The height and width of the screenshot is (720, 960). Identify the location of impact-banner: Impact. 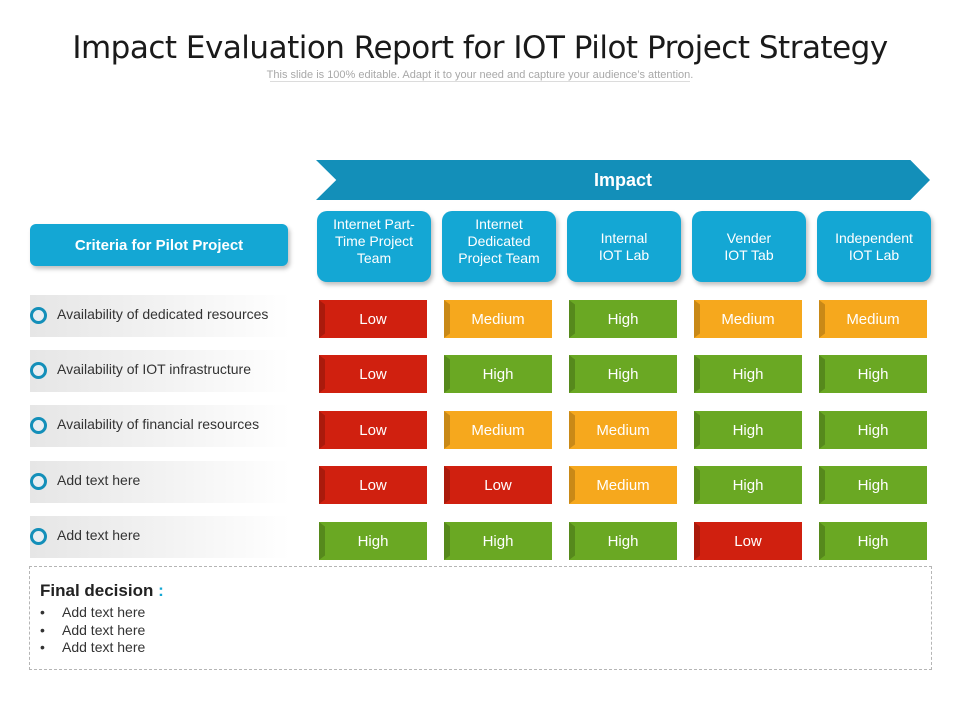
(623, 180).